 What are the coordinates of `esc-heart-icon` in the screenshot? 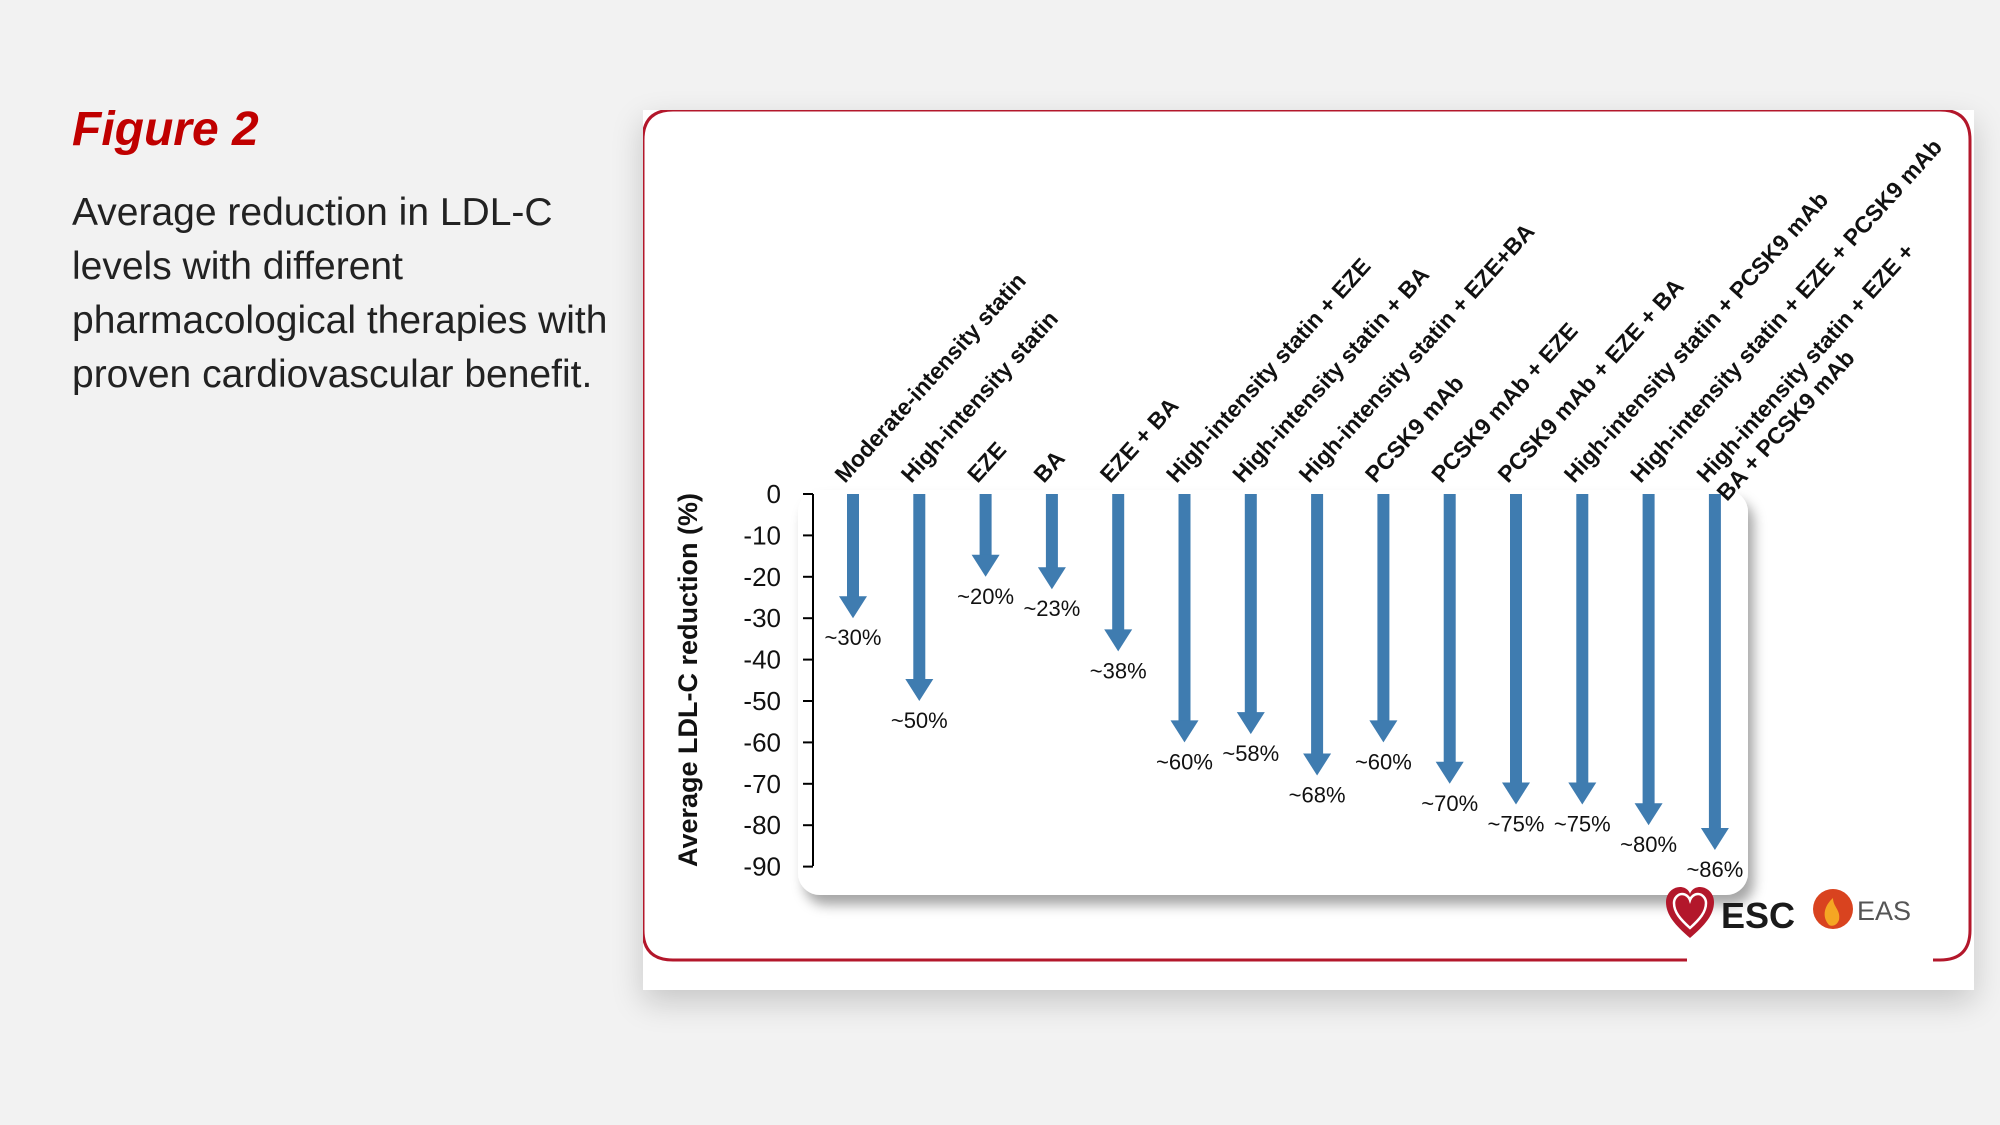 It's located at (1690, 912).